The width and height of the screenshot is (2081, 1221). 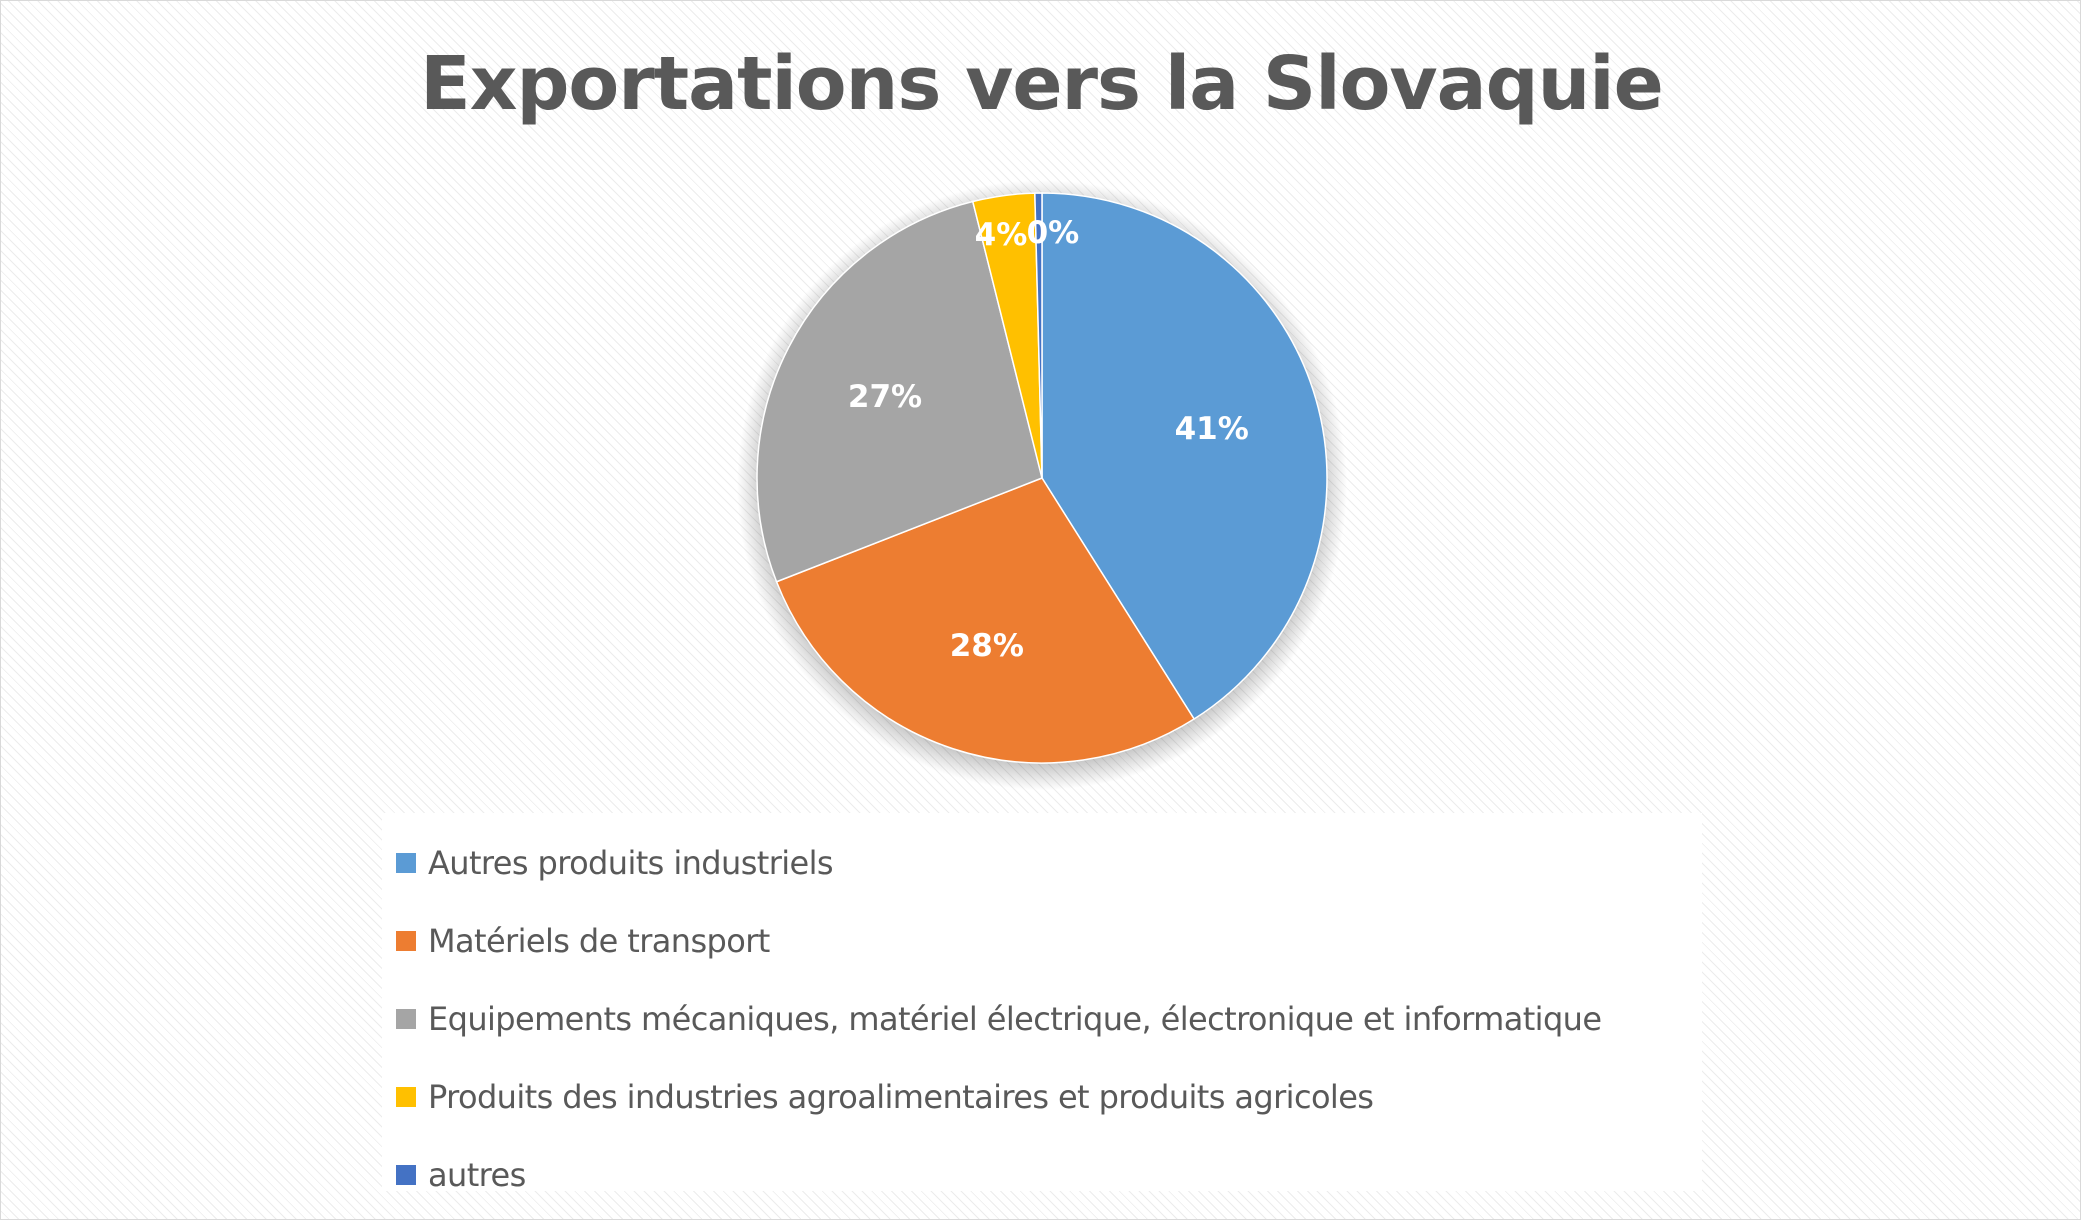 What do you see at coordinates (1001, 235) in the screenshot?
I see `pie-label-4: 4%` at bounding box center [1001, 235].